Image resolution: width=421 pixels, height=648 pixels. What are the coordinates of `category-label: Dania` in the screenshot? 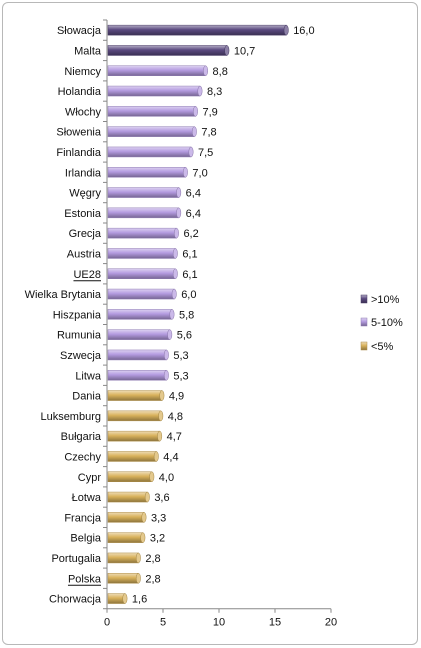 It's located at (87, 397).